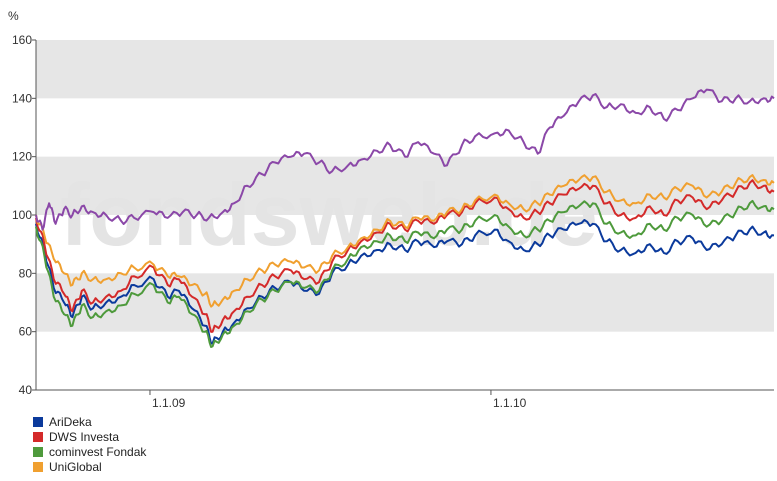 The height and width of the screenshot is (481, 777). Describe the element at coordinates (22, 98) in the screenshot. I see `y-tick-label: 140` at that location.